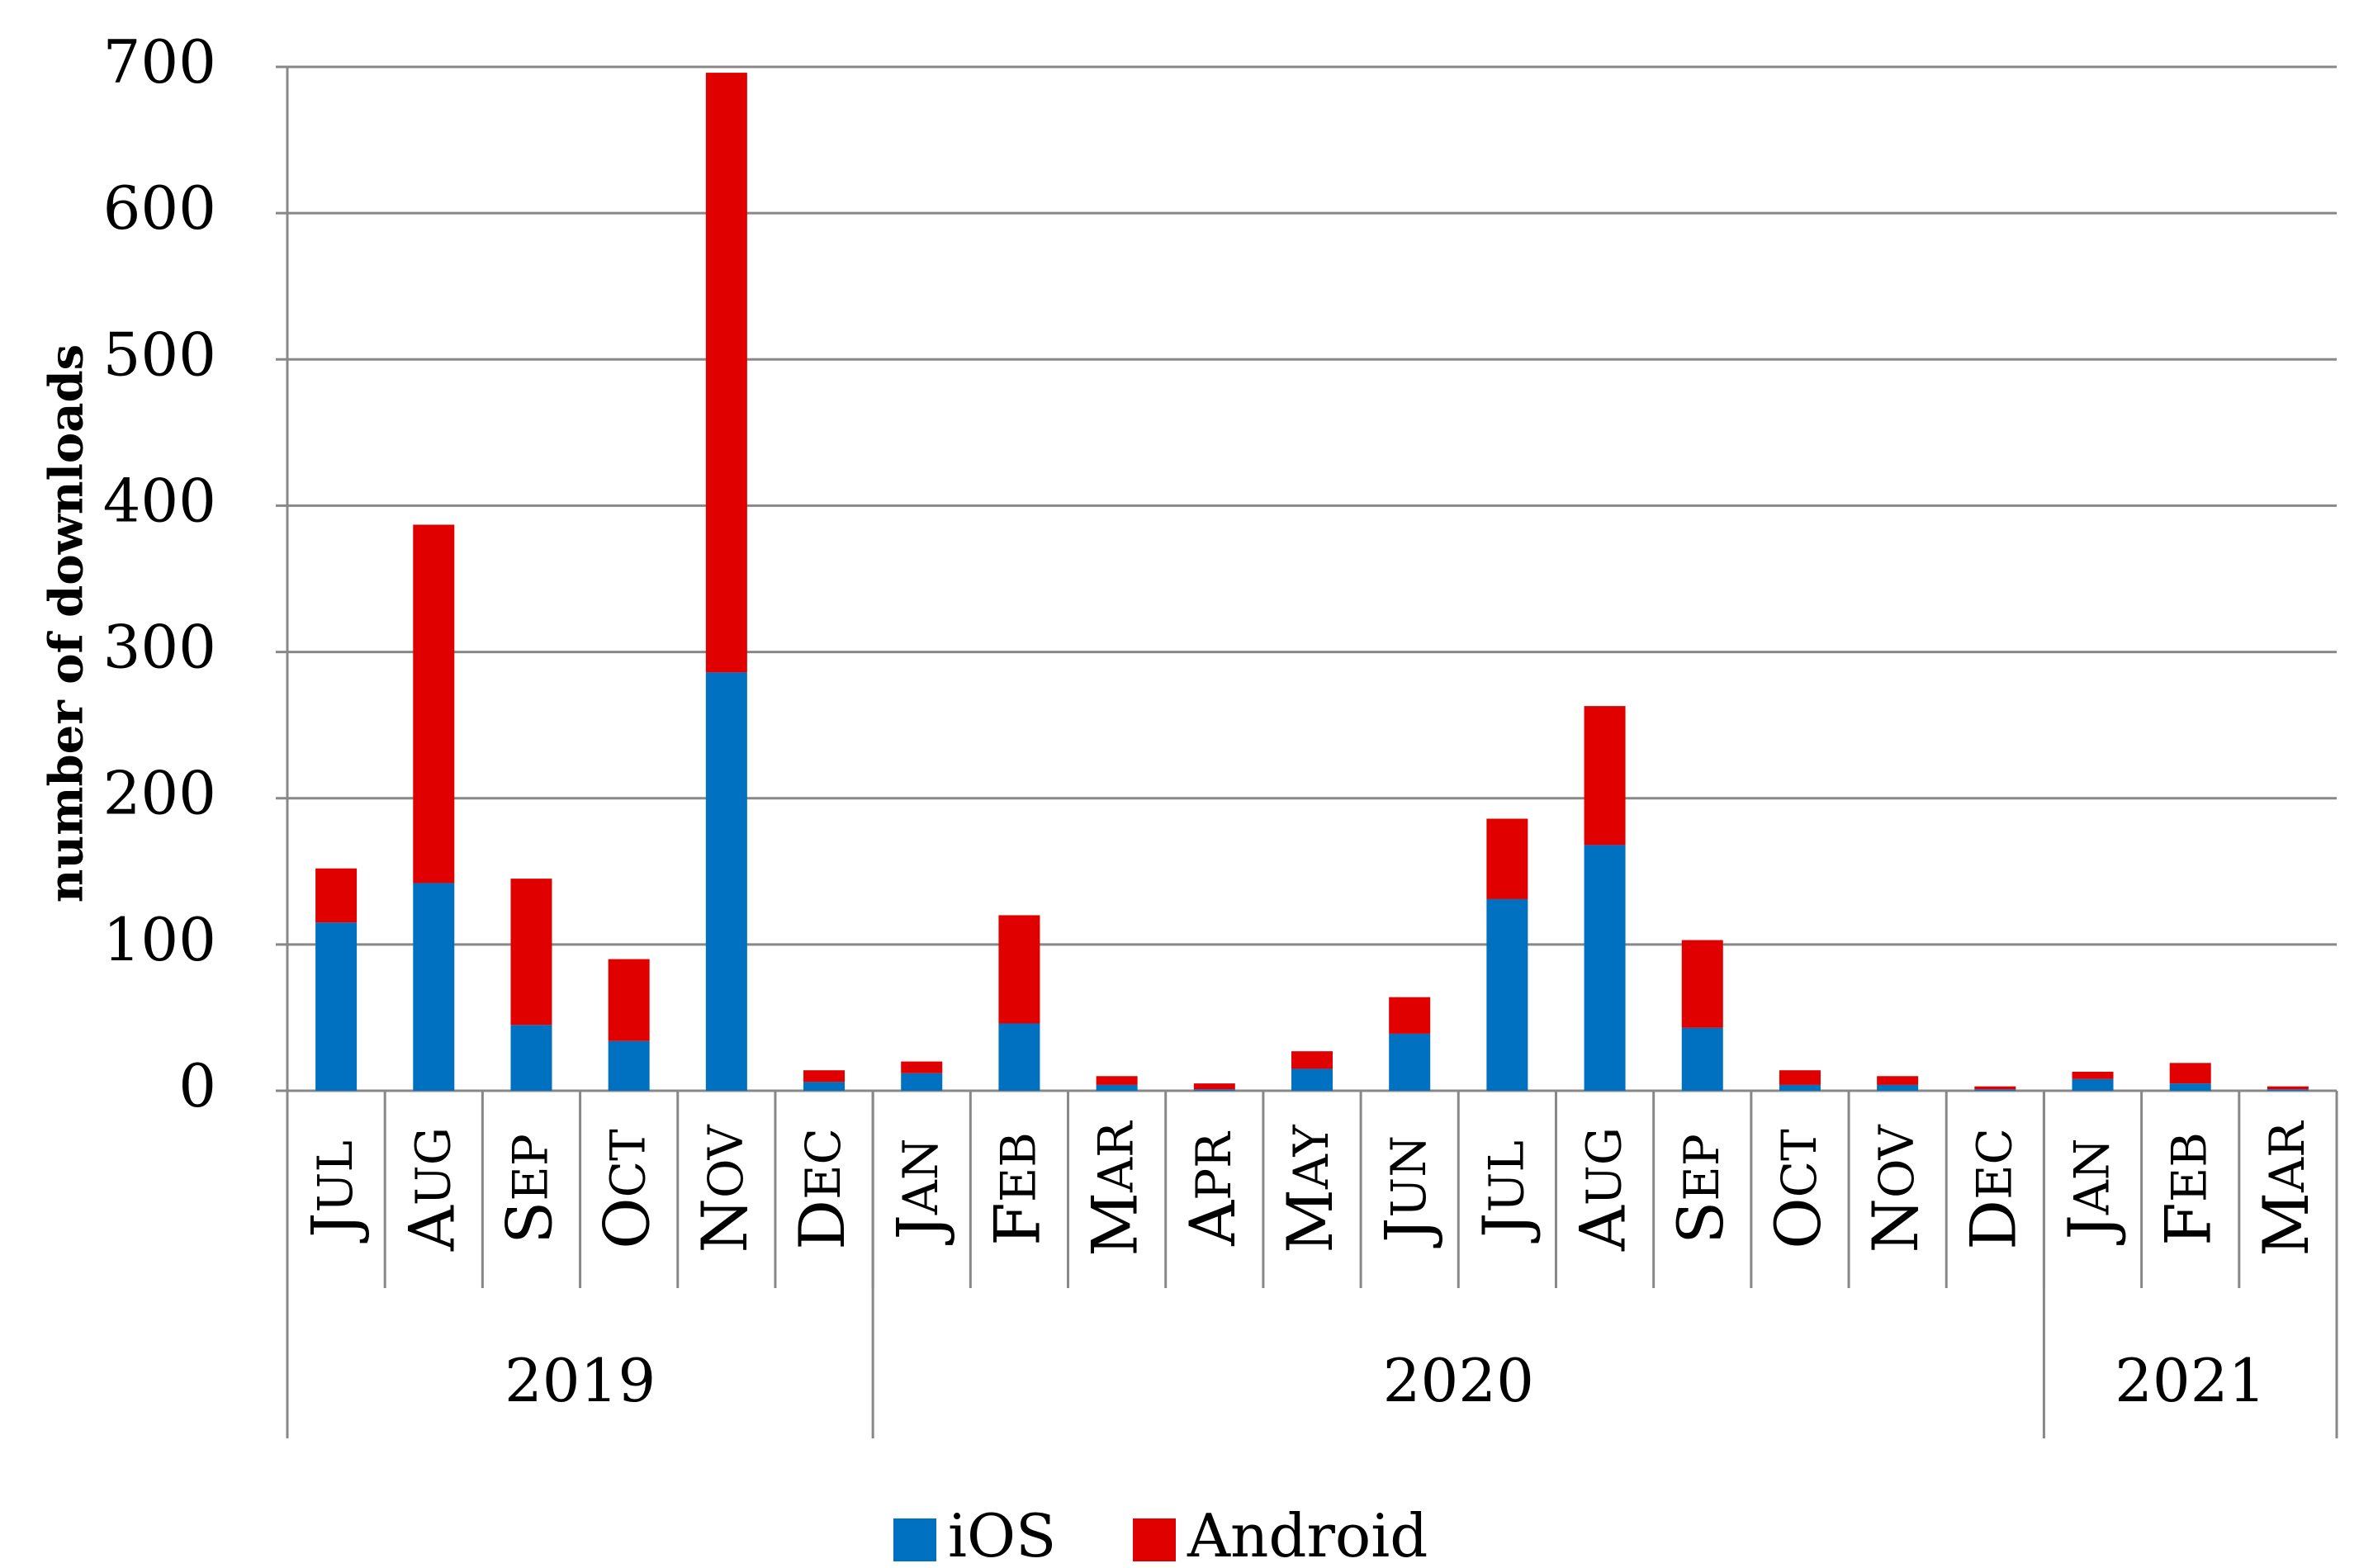 This screenshot has height=1568, width=2359. Describe the element at coordinates (1154, 1539) in the screenshot. I see `legend-swatch-android` at that location.